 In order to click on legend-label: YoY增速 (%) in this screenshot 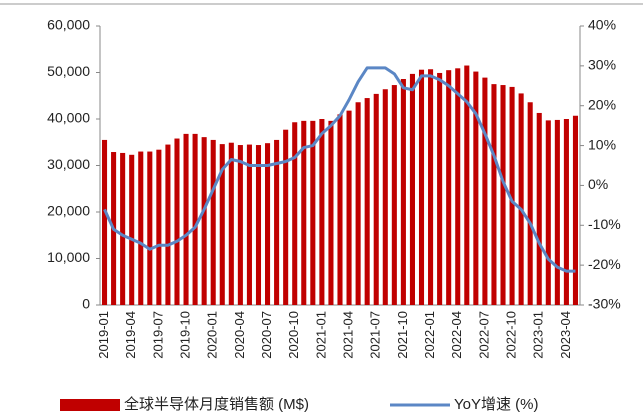, I will do `click(496, 404)`.